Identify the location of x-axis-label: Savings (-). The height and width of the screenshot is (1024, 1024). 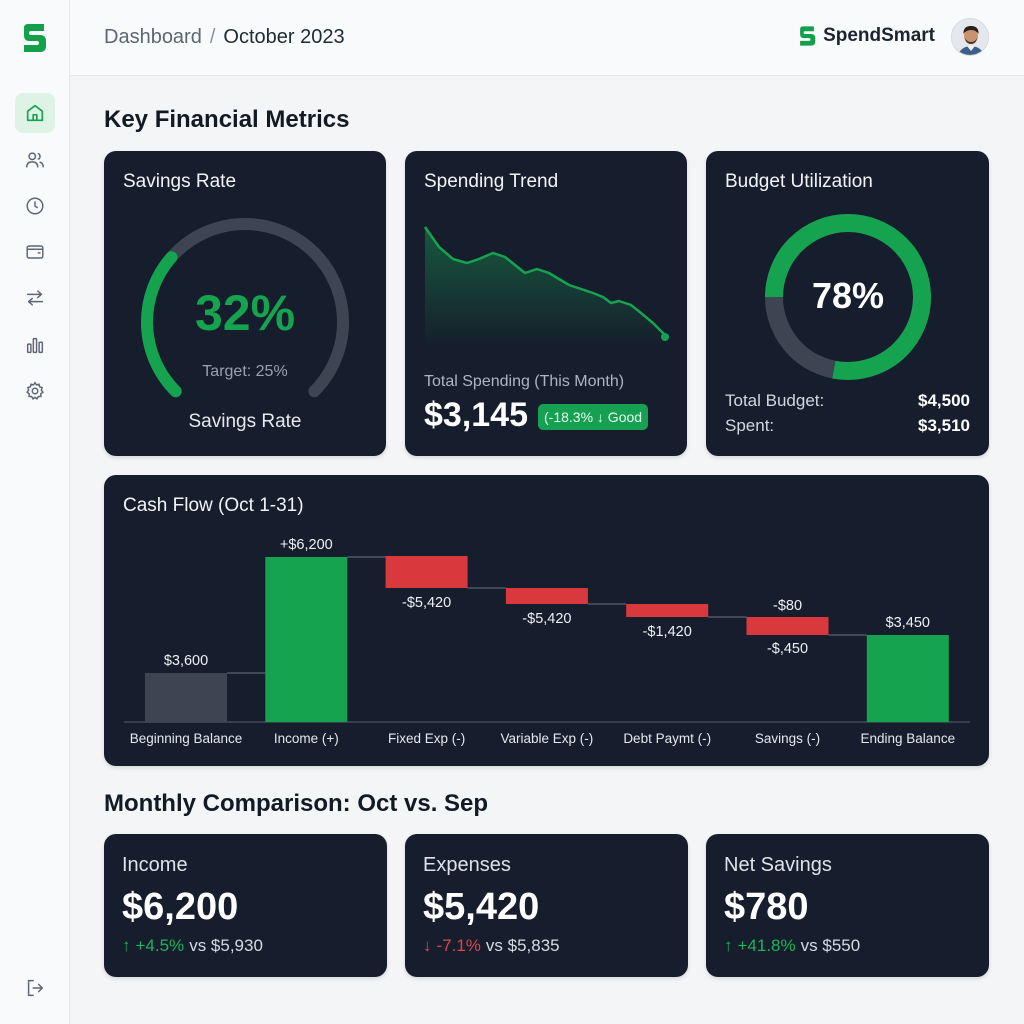
(787, 738).